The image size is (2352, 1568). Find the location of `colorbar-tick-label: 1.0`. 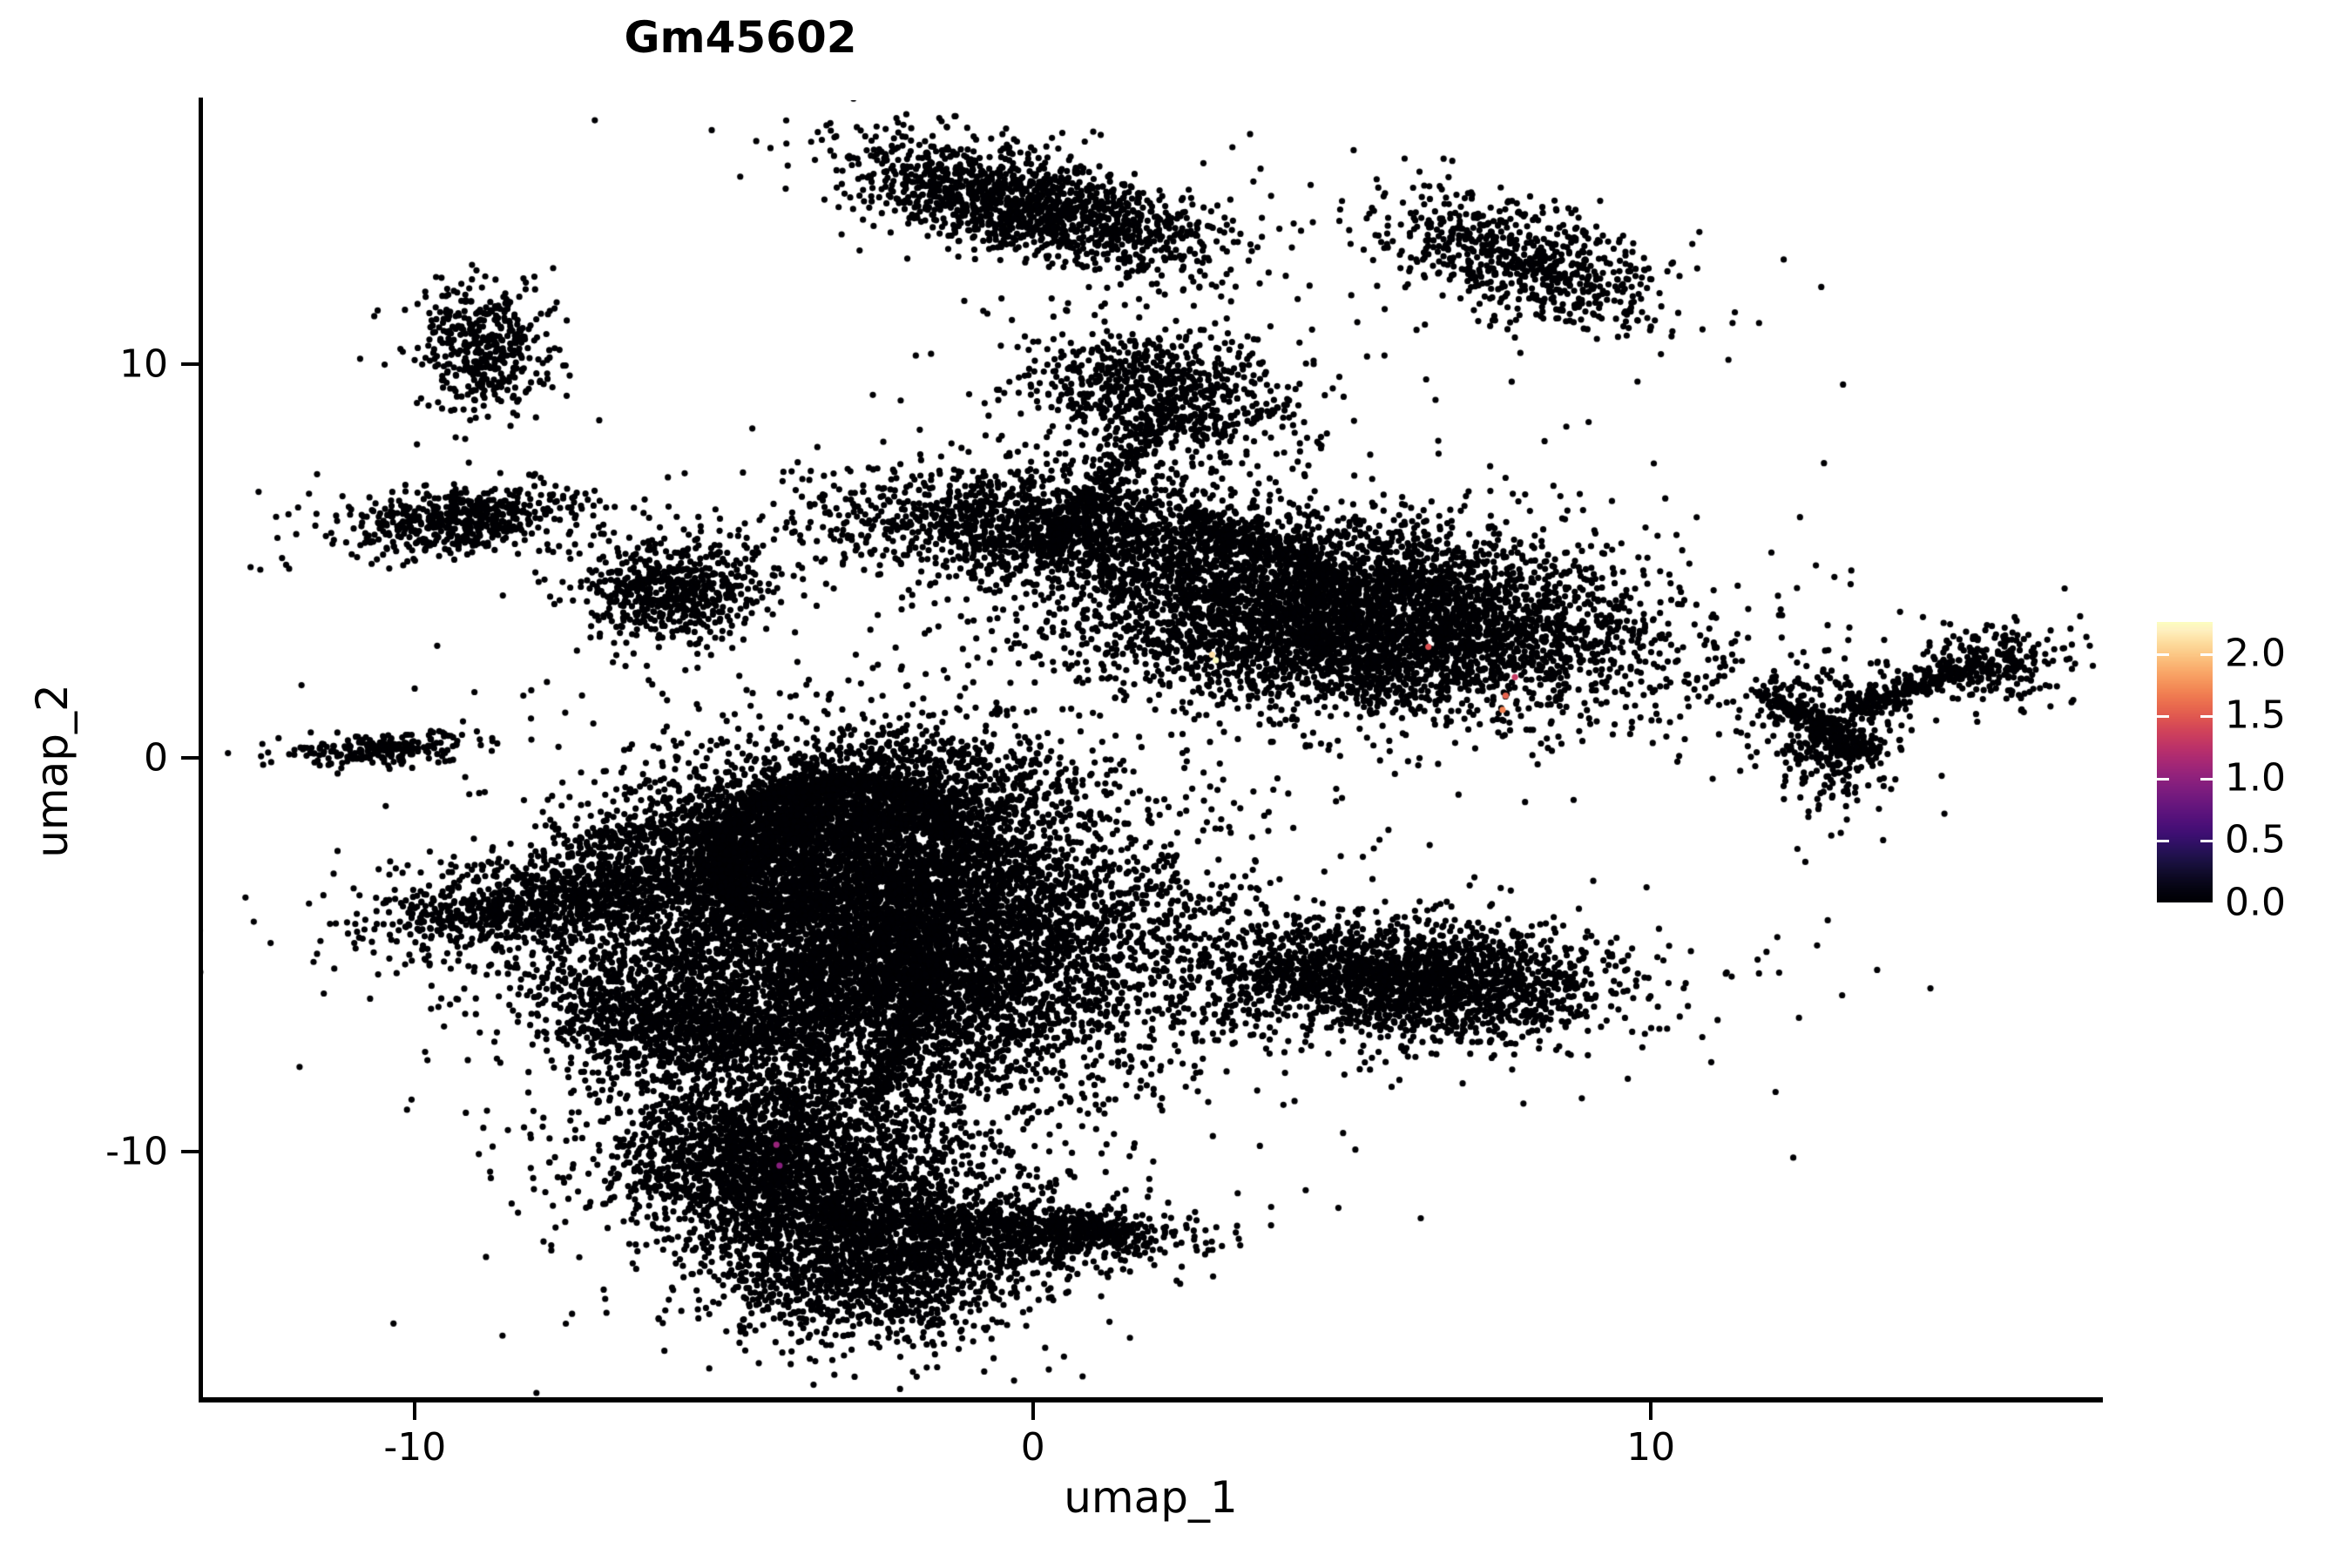

colorbar-tick-label: 1.0 is located at coordinates (2255, 778).